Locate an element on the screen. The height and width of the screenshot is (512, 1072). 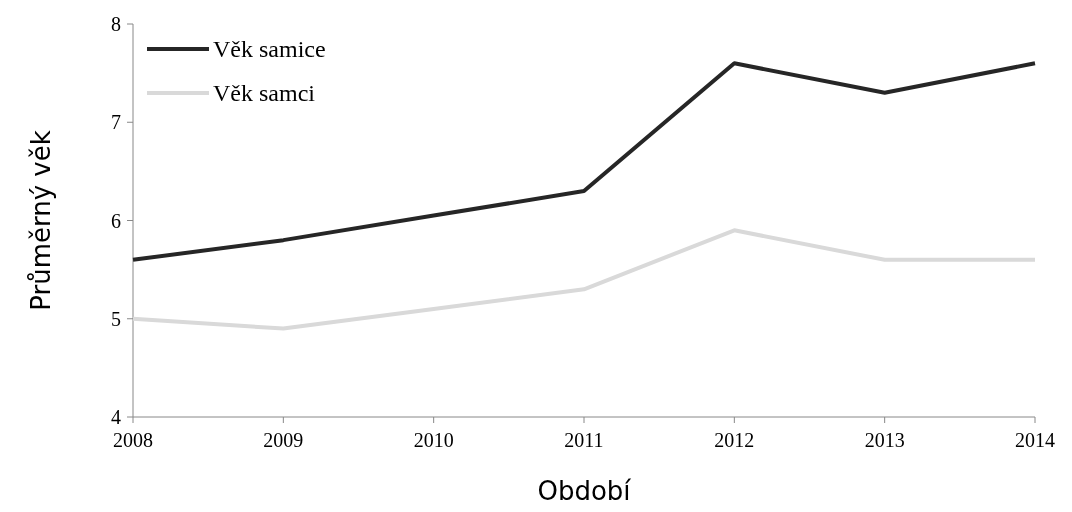
y-axis-title: Průměrný věk is located at coordinates (41, 220).